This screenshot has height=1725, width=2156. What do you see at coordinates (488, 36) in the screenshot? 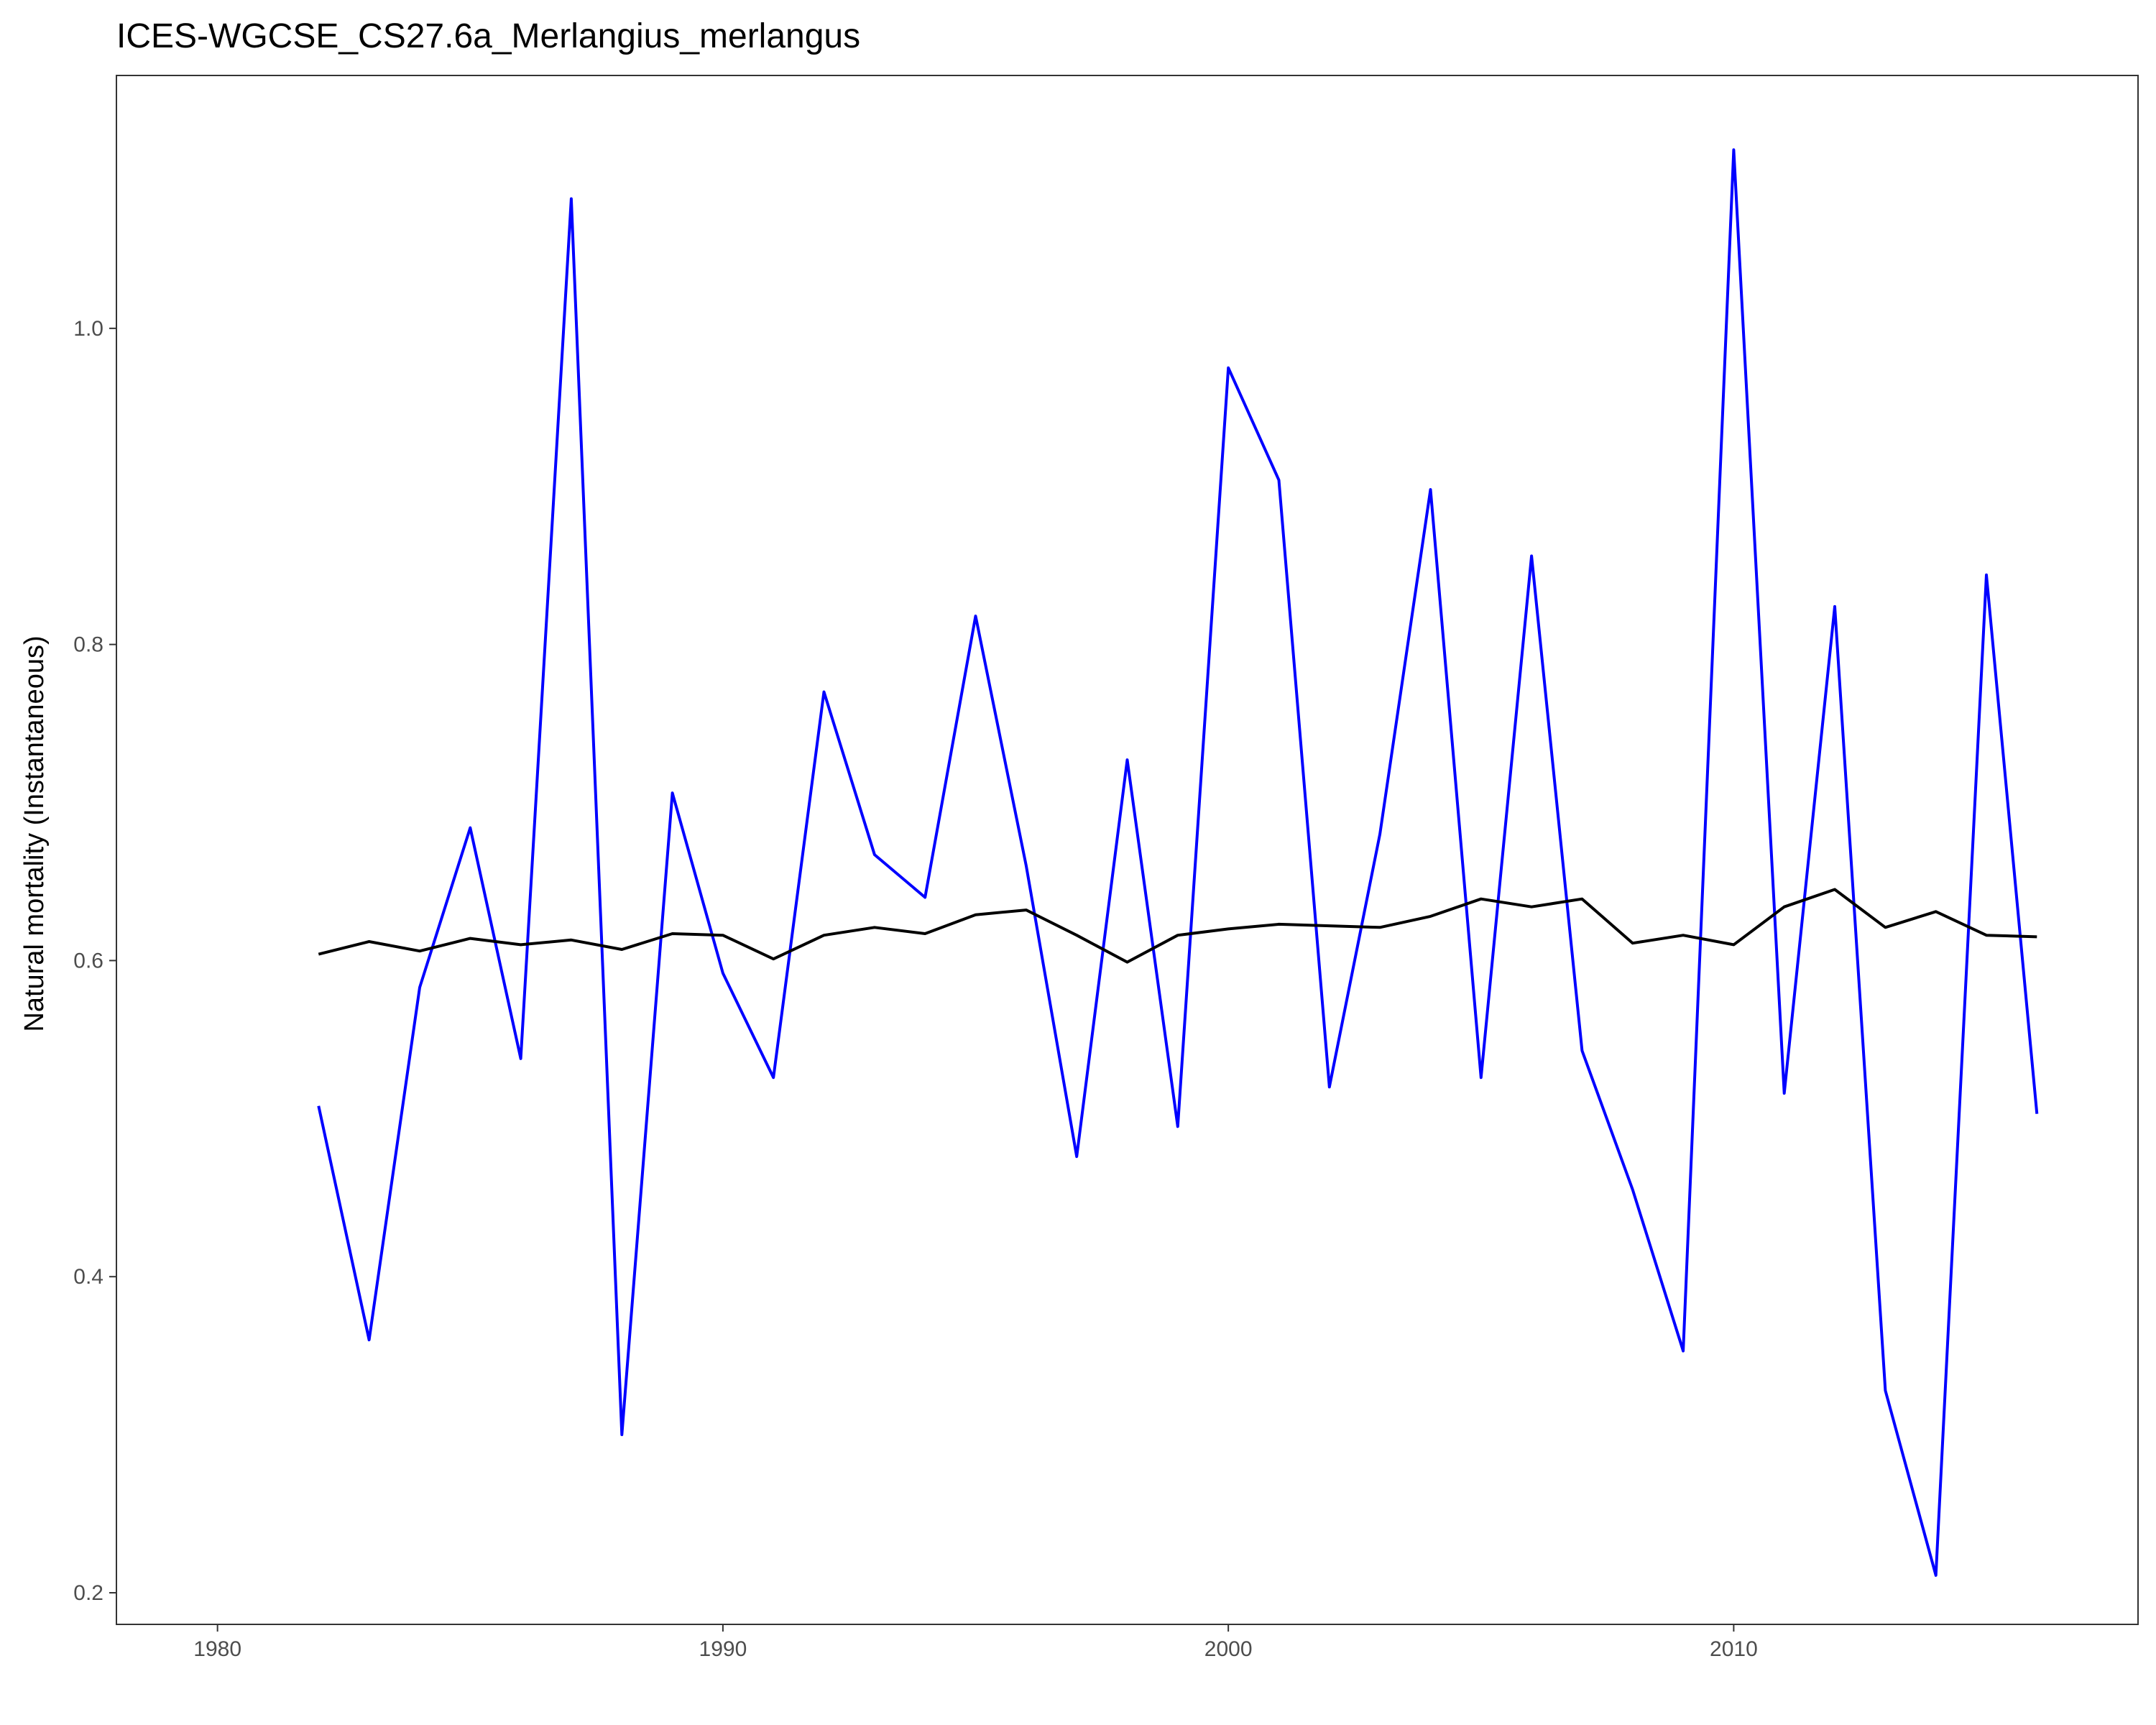
I see `chart-title: ICES-WGCSE_CS27.6a_Merlangius_merlangus` at bounding box center [488, 36].